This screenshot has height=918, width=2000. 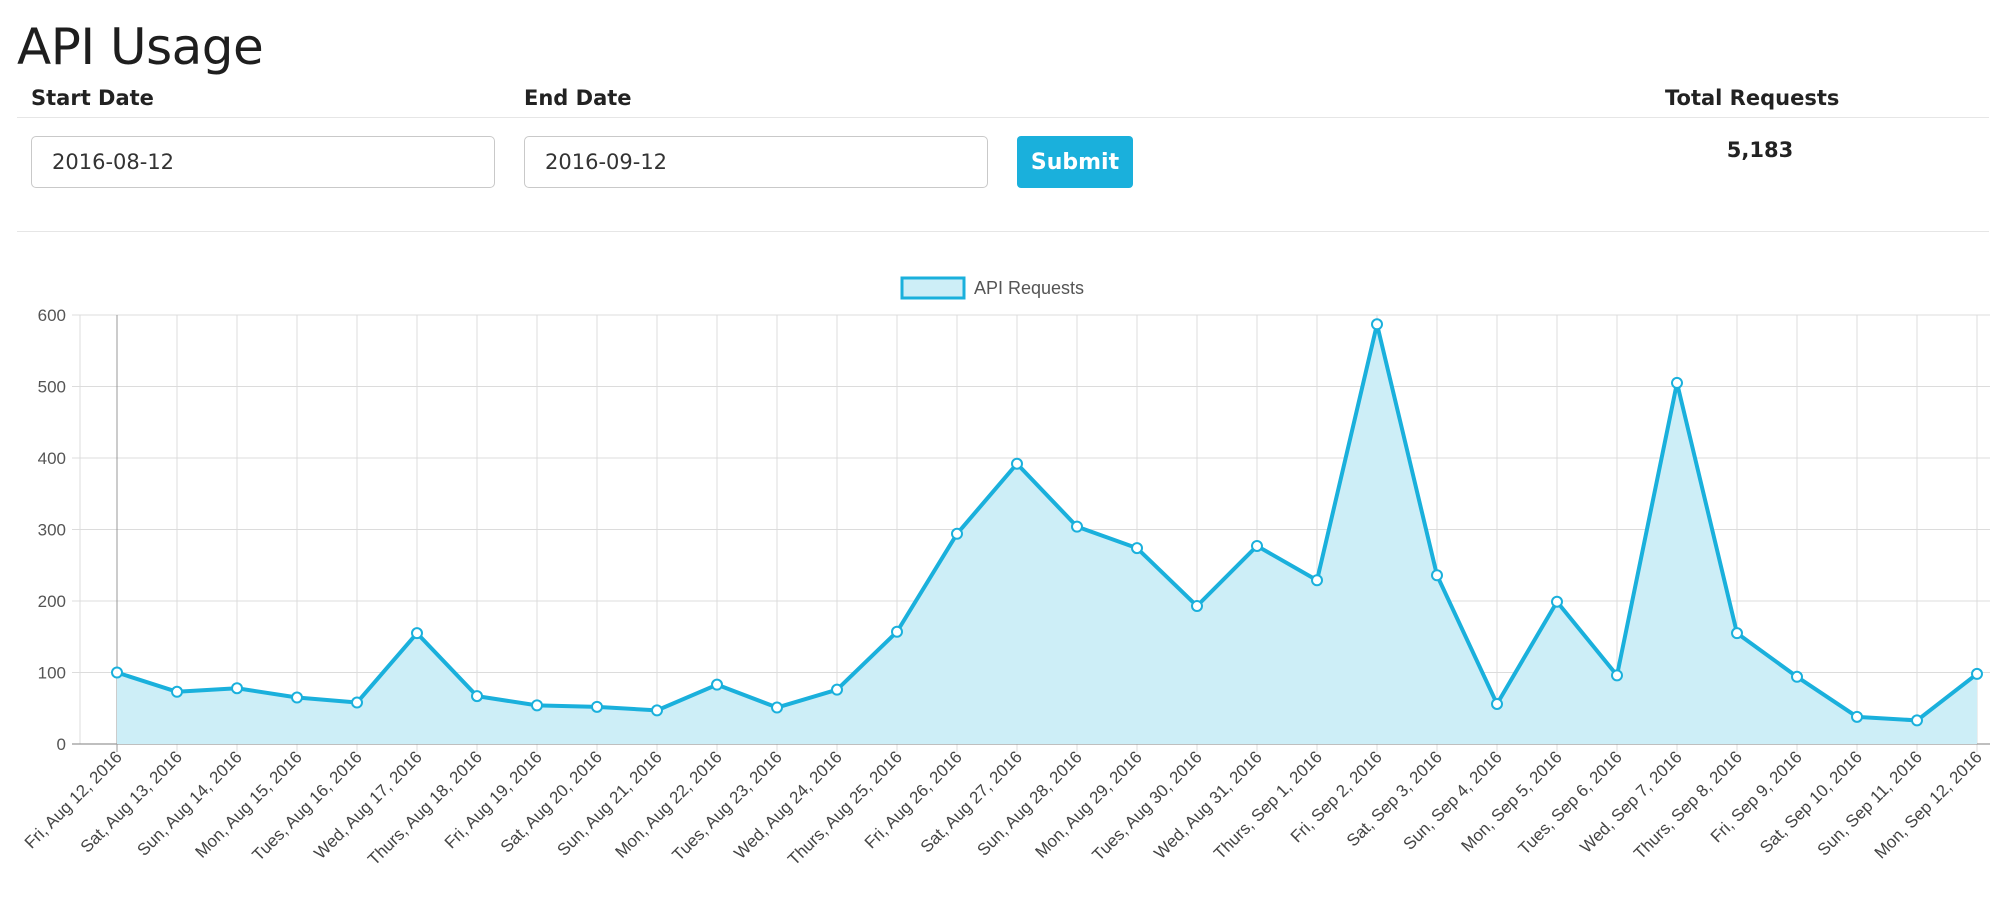 I want to click on x-tick-label: Wed, Sep 7, 2016, so click(x=1630, y=801).